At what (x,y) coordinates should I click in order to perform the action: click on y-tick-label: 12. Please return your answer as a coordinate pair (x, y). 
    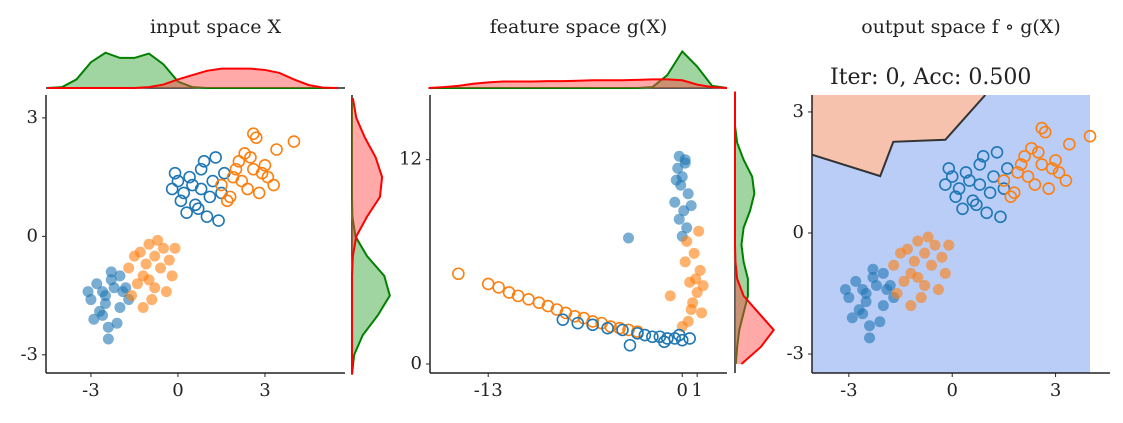
    Looking at the image, I should click on (410, 159).